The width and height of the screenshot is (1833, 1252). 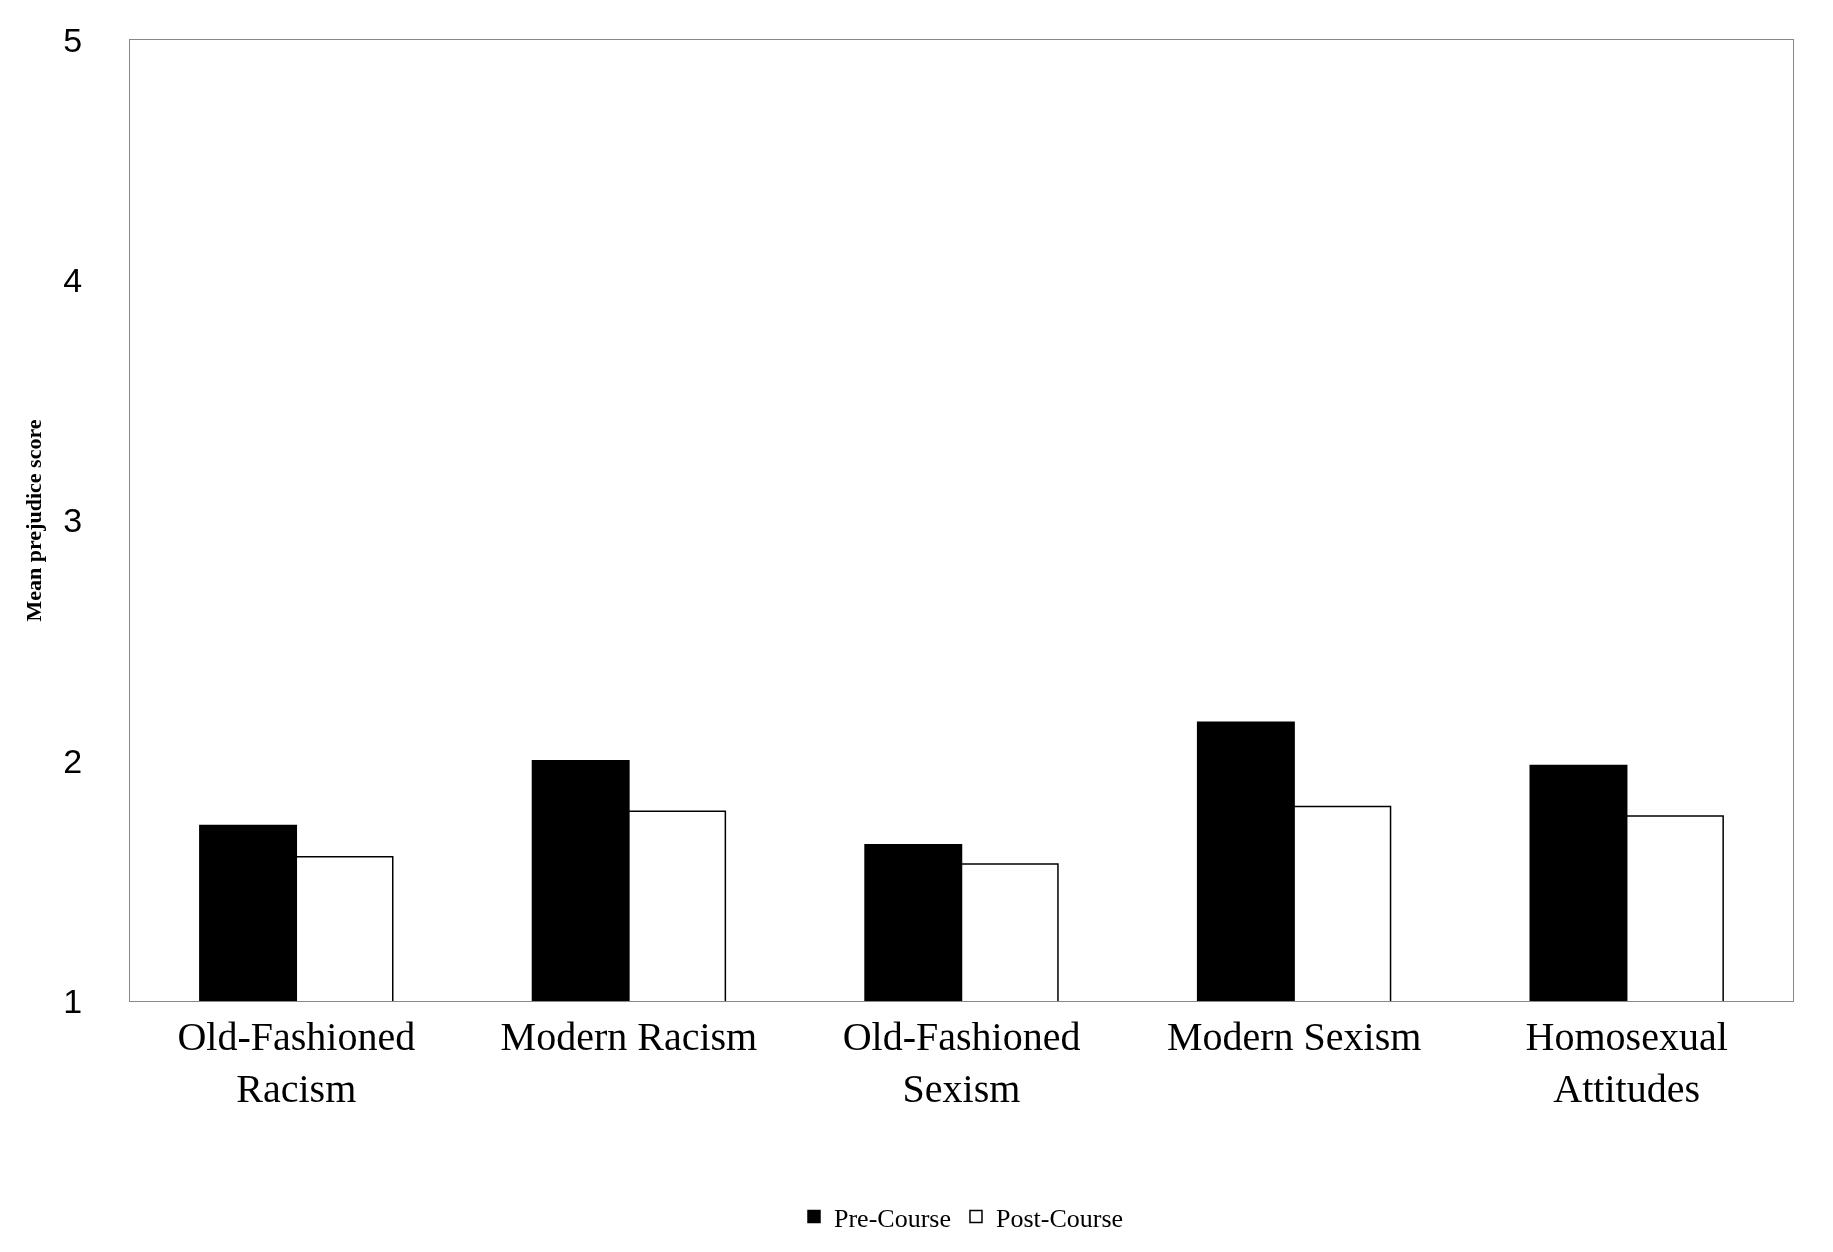 What do you see at coordinates (1626, 1062) in the screenshot?
I see `x-tick-label: Homosexual Attitudes` at bounding box center [1626, 1062].